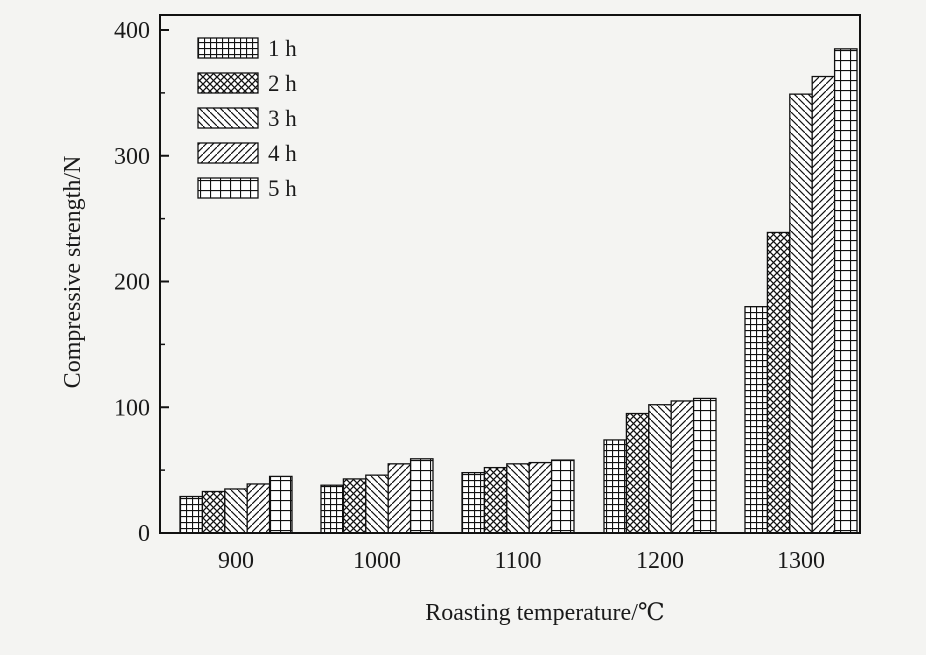  Describe the element at coordinates (282, 83) in the screenshot. I see `legend-label: 2 h` at that location.